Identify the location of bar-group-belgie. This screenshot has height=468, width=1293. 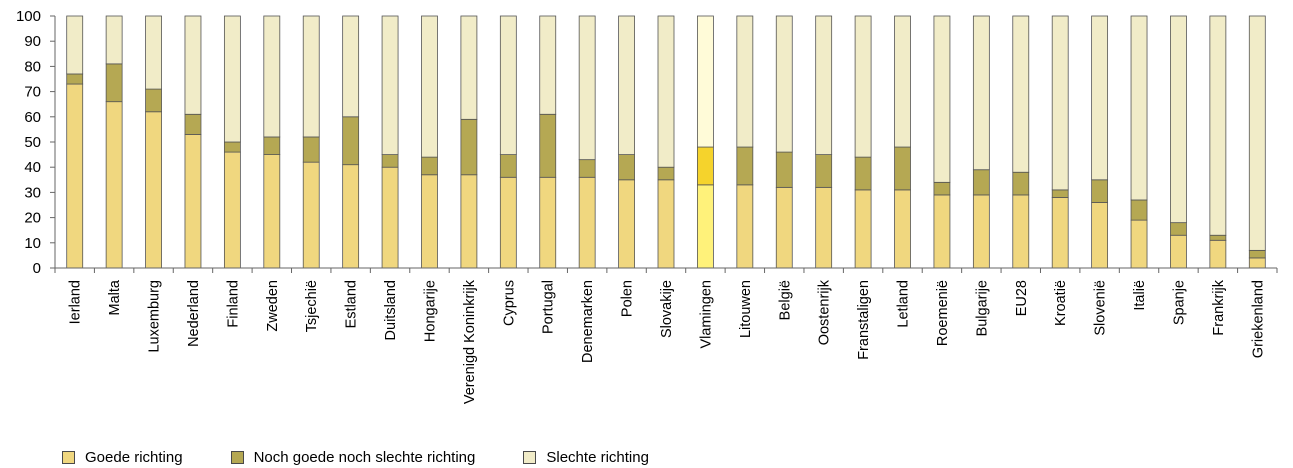
(784, 142).